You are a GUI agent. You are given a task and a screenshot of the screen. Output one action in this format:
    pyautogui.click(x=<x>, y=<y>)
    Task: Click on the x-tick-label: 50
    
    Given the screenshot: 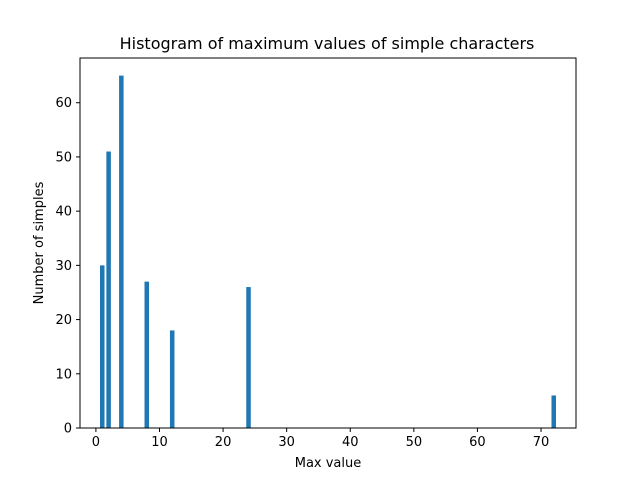 What is the action you would take?
    pyautogui.click(x=414, y=442)
    